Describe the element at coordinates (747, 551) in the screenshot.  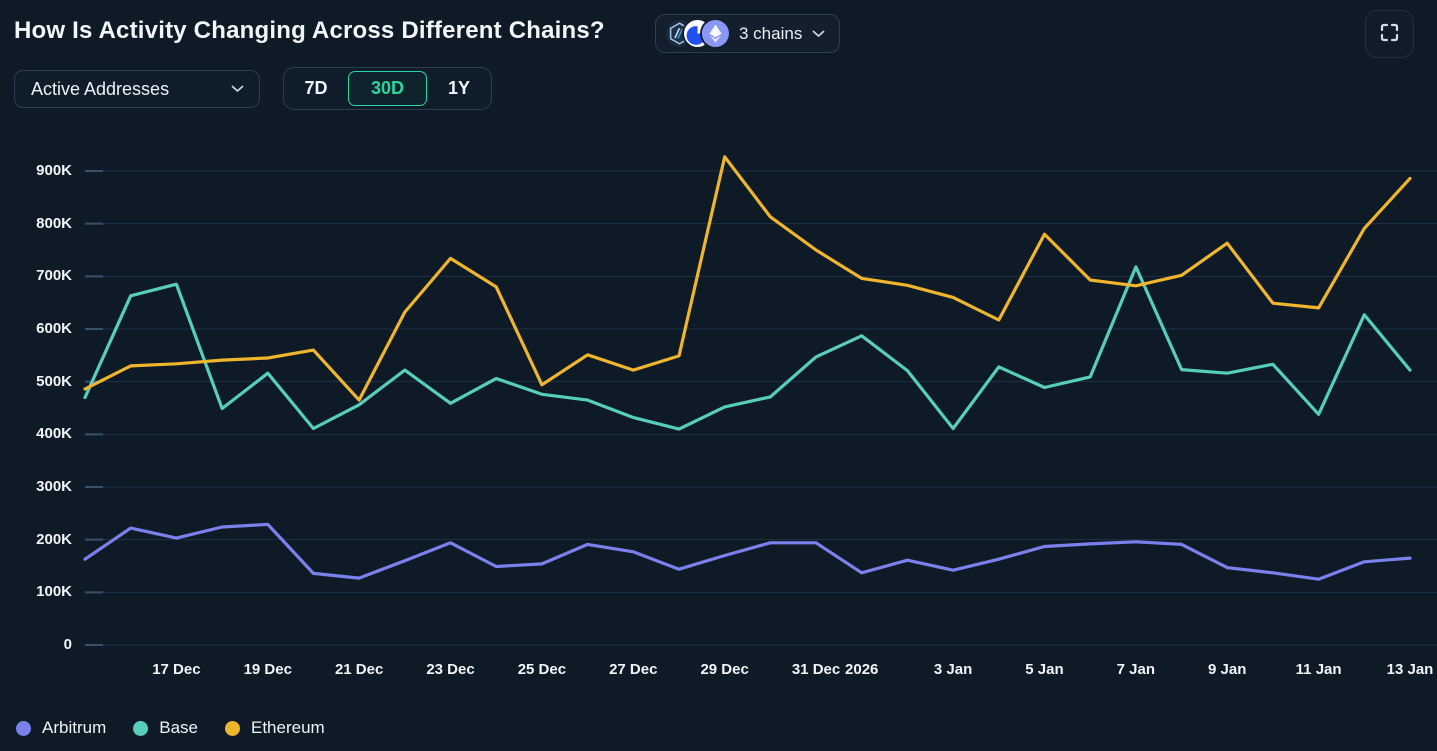
I see `series-line-arbitrum` at that location.